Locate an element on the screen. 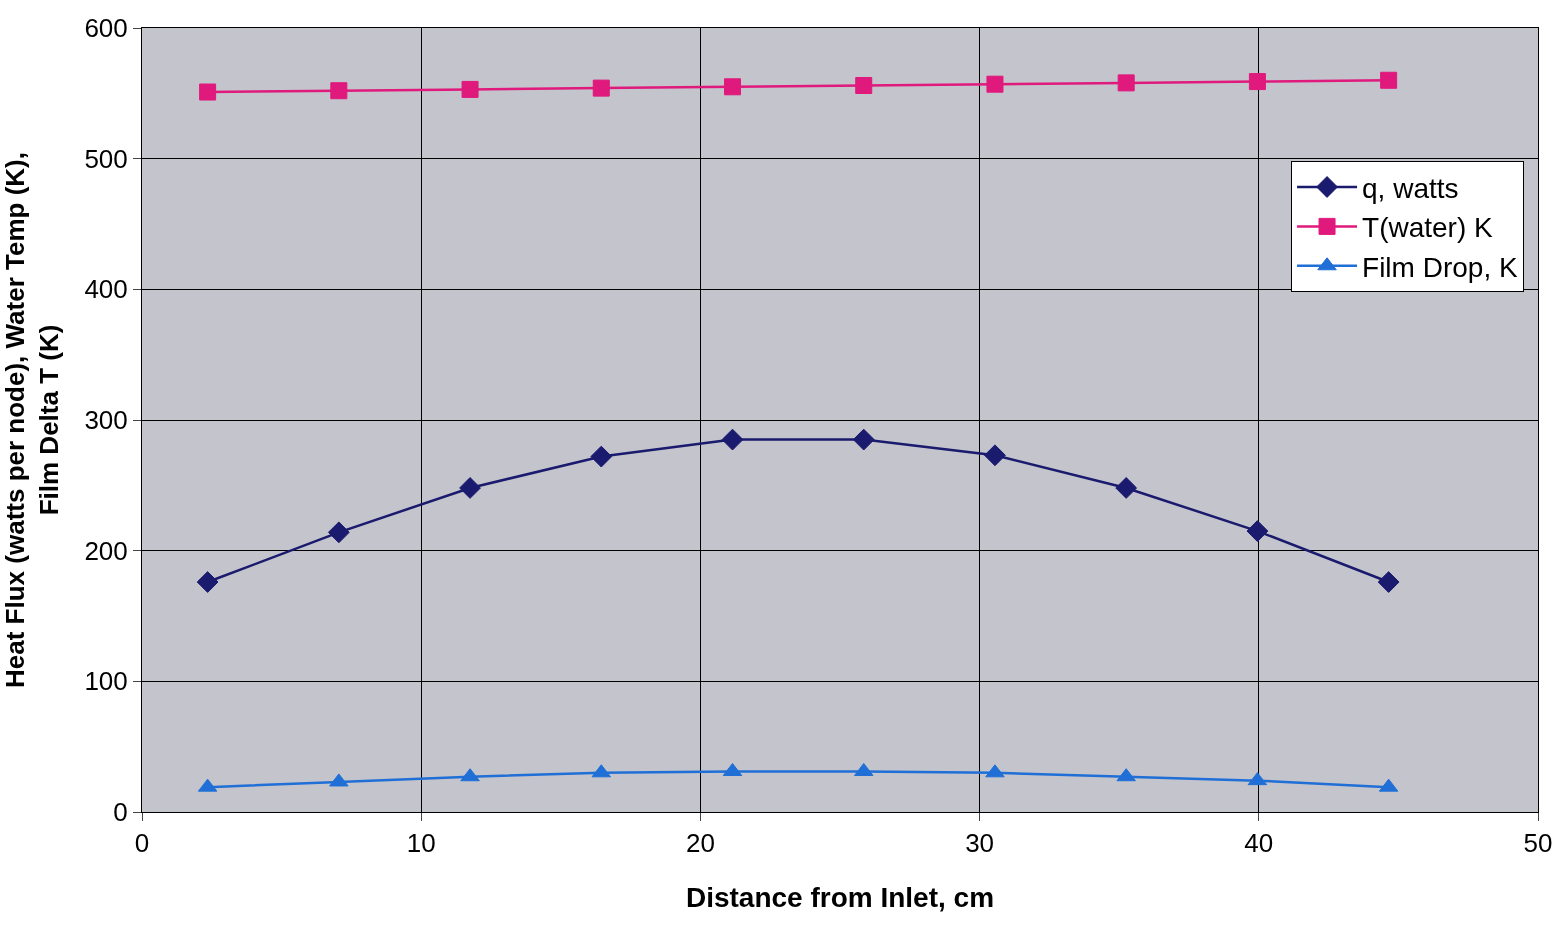  y-tick-label: 500 is located at coordinates (106, 158).